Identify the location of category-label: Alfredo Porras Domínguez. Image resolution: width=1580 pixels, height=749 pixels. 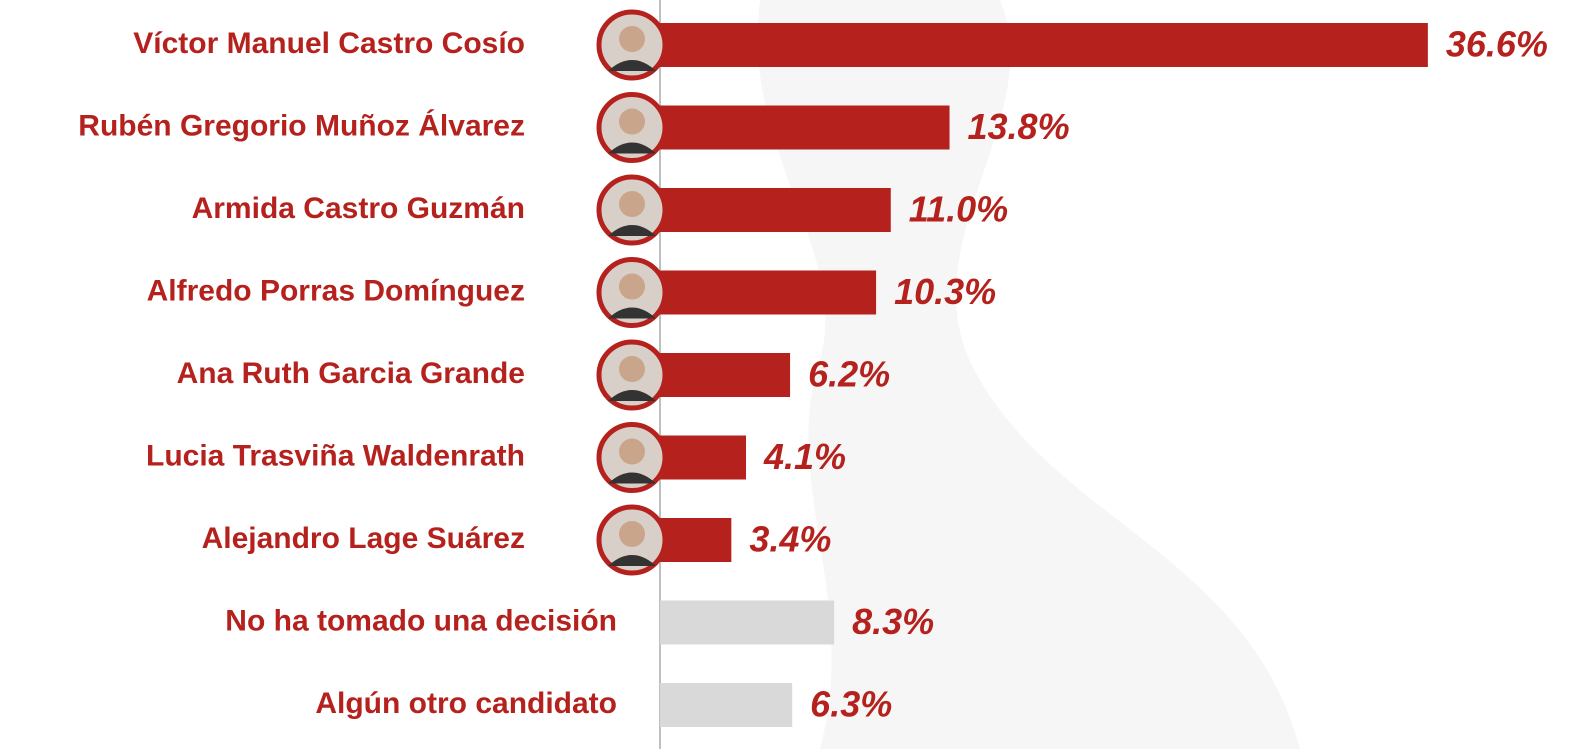
(336, 290).